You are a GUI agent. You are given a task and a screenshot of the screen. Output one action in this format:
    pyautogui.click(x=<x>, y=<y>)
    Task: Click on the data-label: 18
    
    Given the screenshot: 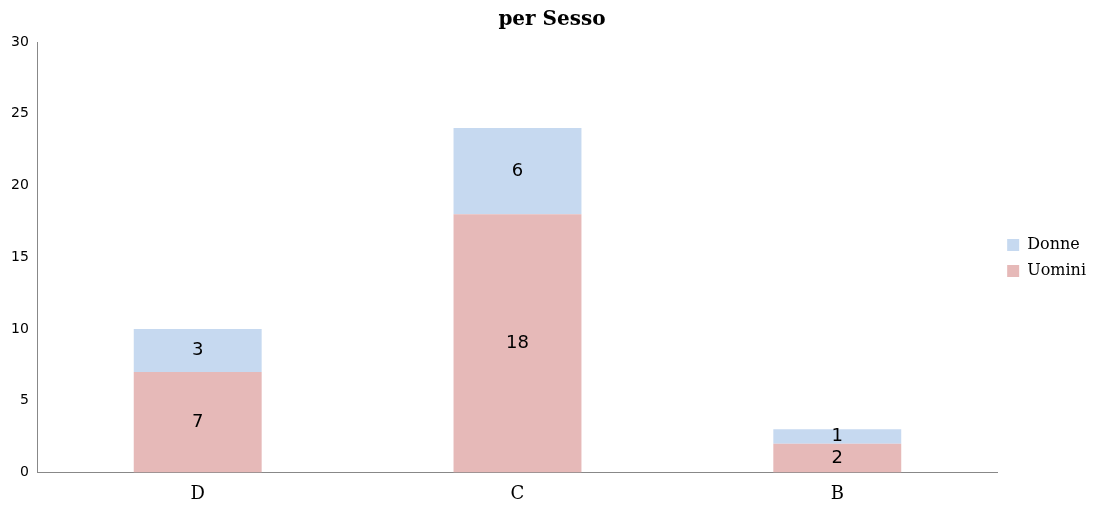 What is the action you would take?
    pyautogui.click(x=517, y=341)
    